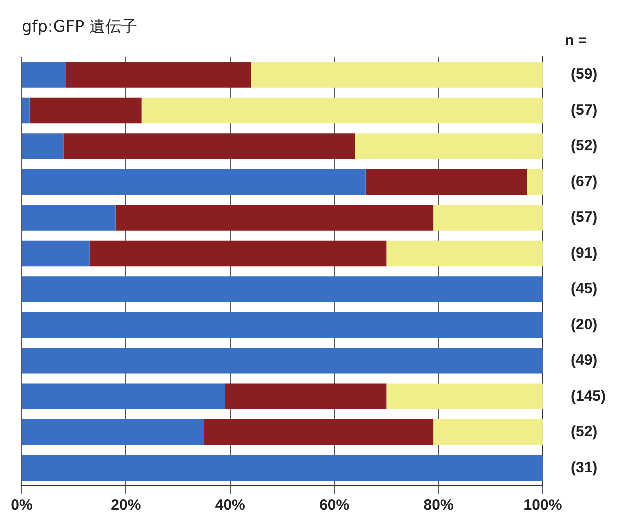 The image size is (644, 528). Describe the element at coordinates (588, 396) in the screenshot. I see `y-tick-label: (145)` at that location.